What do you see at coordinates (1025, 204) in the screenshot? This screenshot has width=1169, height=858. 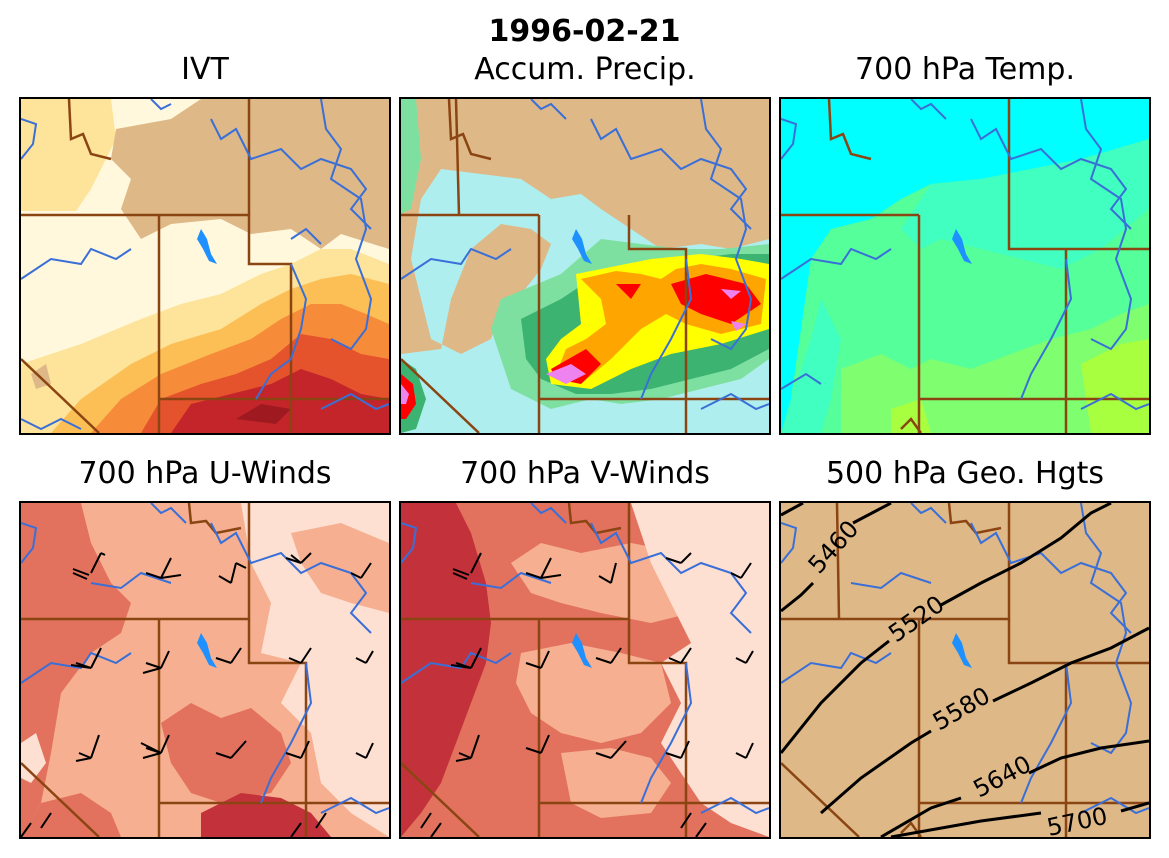 I see `temp-band-cool` at bounding box center [1025, 204].